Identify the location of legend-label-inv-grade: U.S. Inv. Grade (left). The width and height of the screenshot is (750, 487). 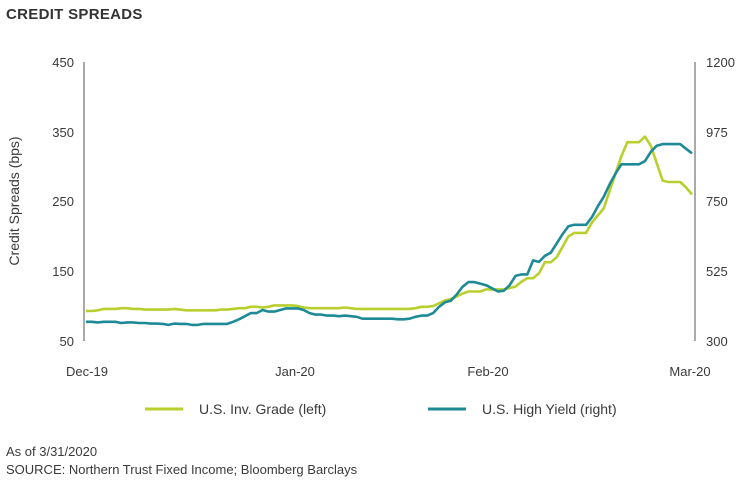
(262, 409).